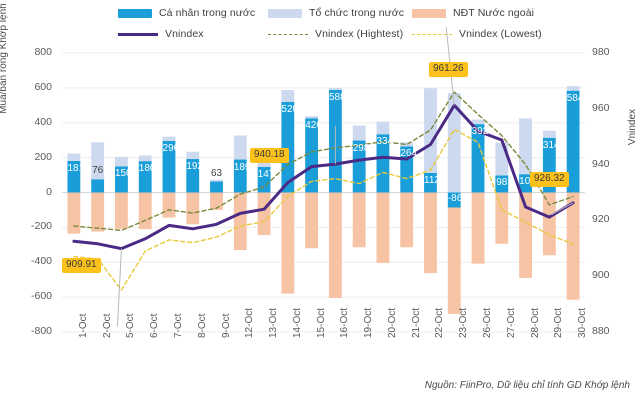  I want to click on bar-group-14-Oct, so click(288, 191).